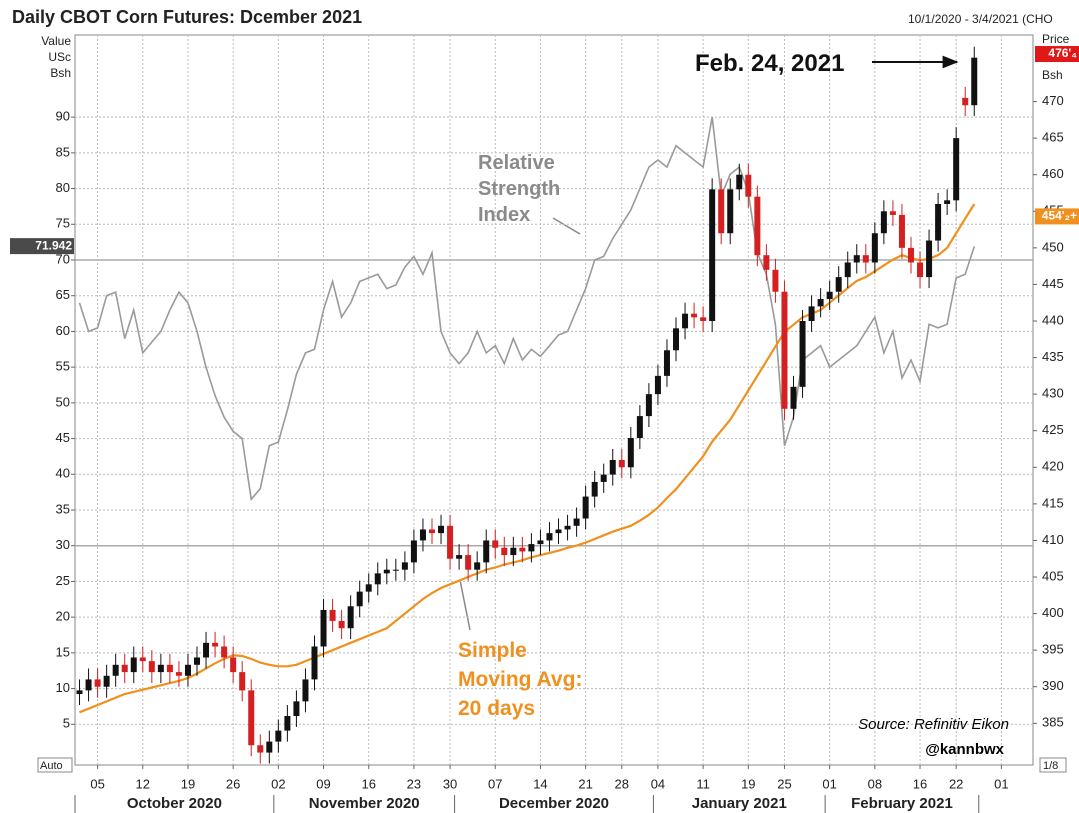  Describe the element at coordinates (1053, 612) in the screenshot. I see `y2-tick-label: 400` at that location.